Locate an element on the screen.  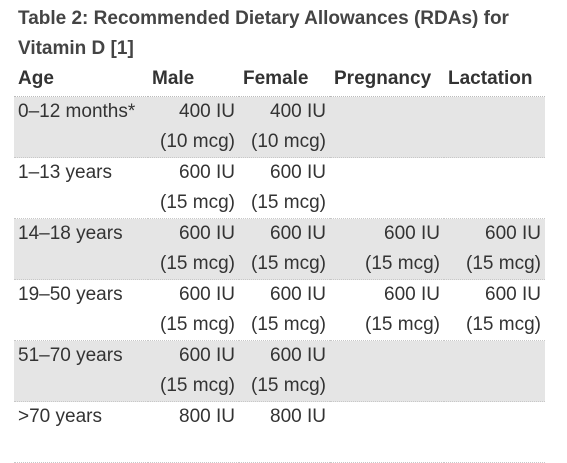
age-cell: 1–13 years is located at coordinates (81, 188).